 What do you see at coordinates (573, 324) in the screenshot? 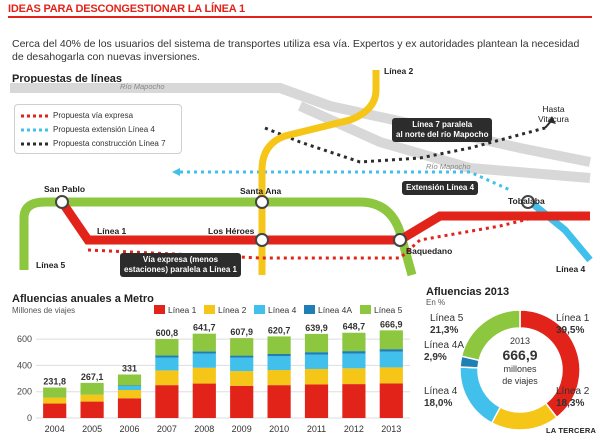
I see `pie-label-linea1: Línea 1 39,5%` at bounding box center [573, 324].